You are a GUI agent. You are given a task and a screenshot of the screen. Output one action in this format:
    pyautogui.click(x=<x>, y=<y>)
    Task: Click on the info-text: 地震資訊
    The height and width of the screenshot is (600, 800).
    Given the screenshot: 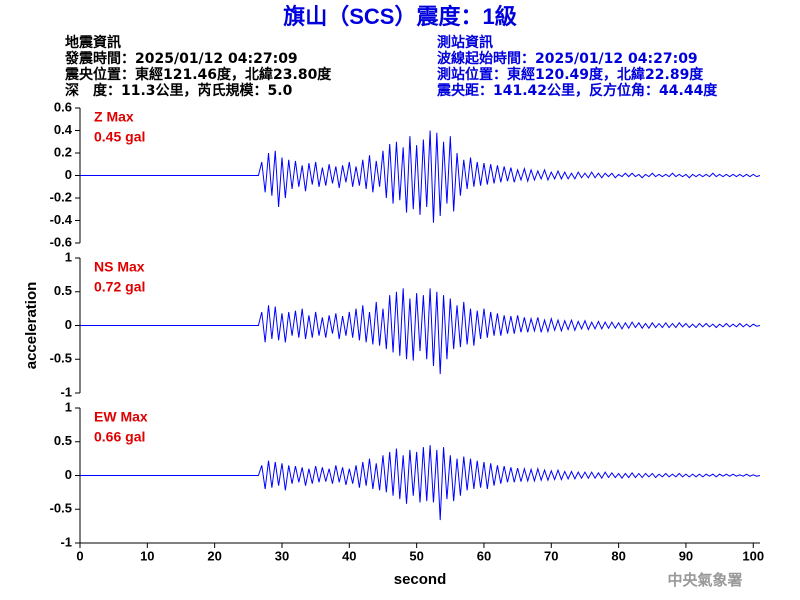 What is the action you would take?
    pyautogui.click(x=93, y=42)
    